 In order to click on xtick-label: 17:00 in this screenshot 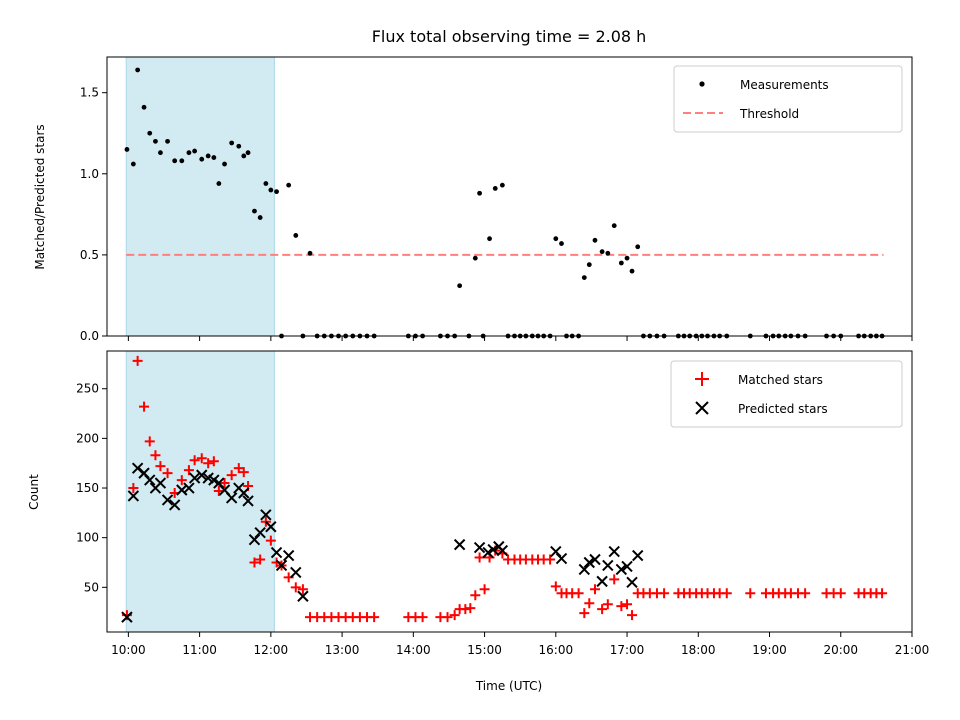, I will do `click(627, 650)`.